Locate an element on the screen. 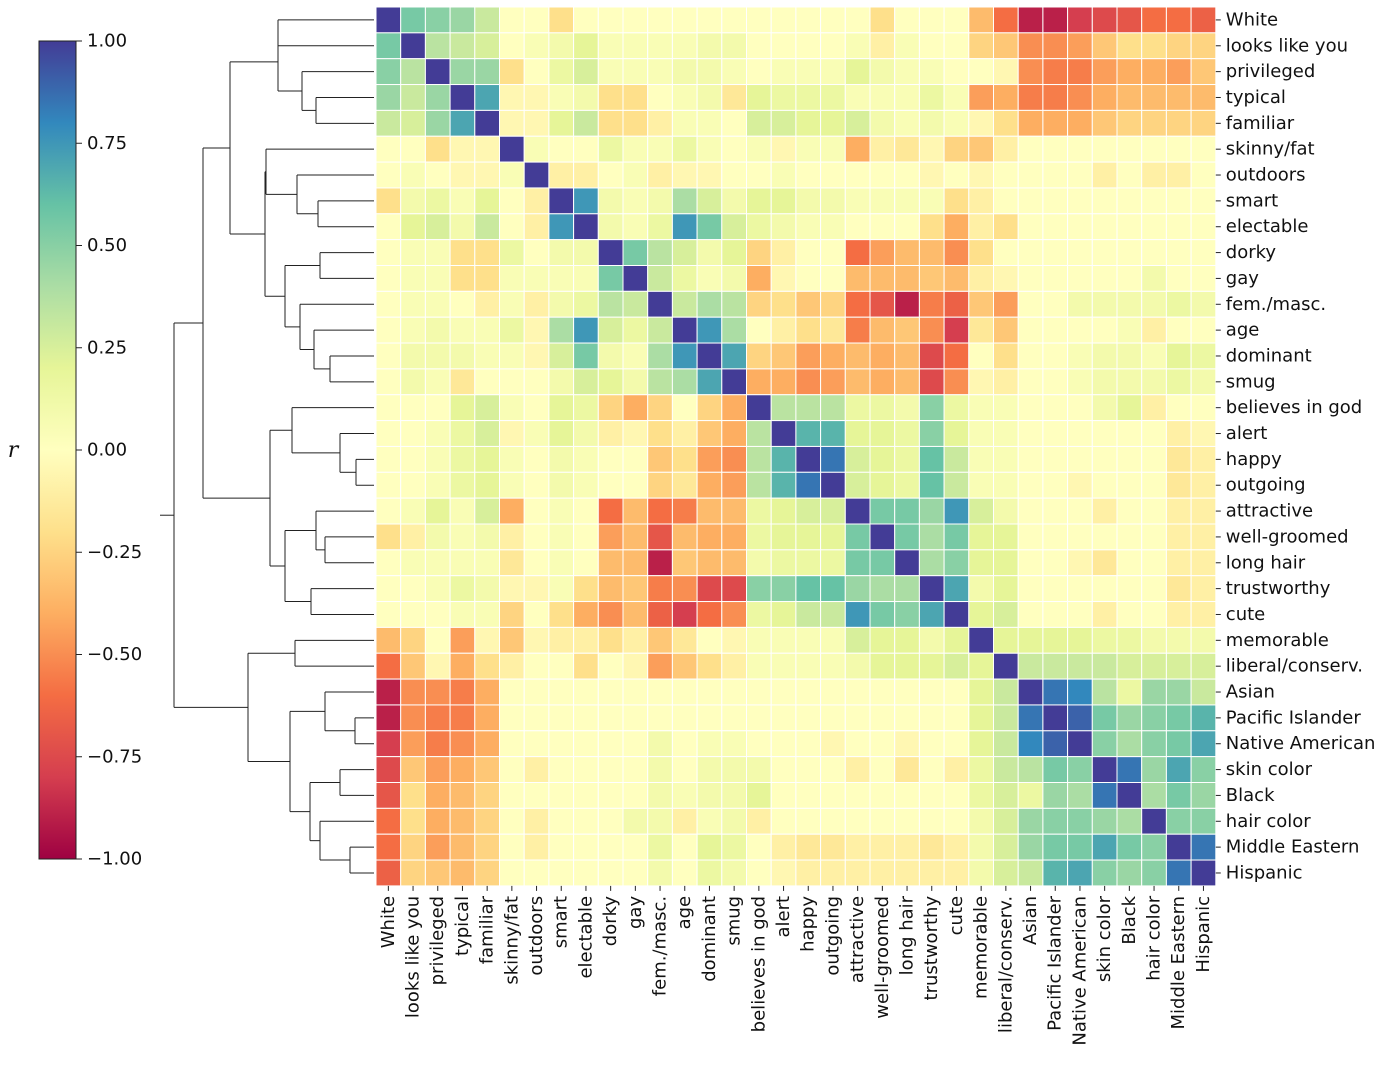 Image resolution: width=1400 pixels, height=1065 pixels. column-tick-label: electable is located at coordinates (585, 937).